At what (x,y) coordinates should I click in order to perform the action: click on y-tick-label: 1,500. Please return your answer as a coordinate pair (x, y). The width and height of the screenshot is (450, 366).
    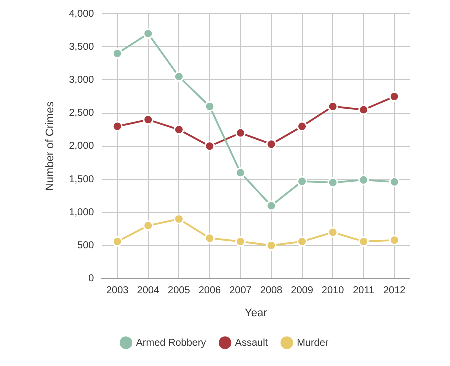
    Looking at the image, I should click on (82, 180).